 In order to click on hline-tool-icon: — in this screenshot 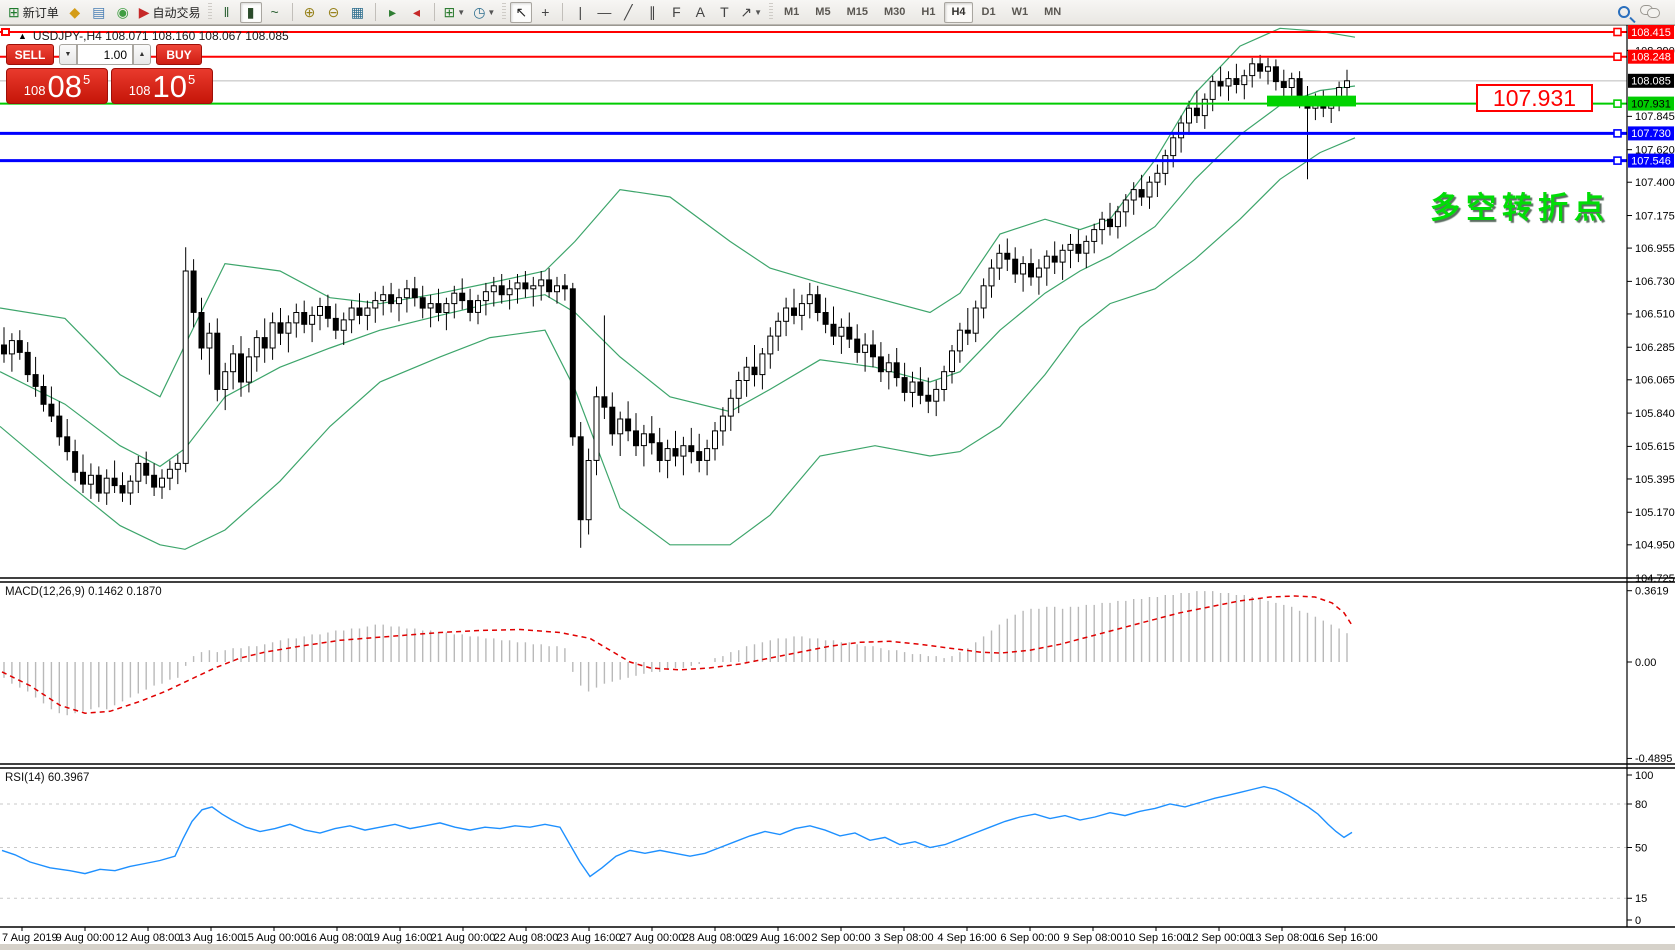, I will do `click(604, 12)`.